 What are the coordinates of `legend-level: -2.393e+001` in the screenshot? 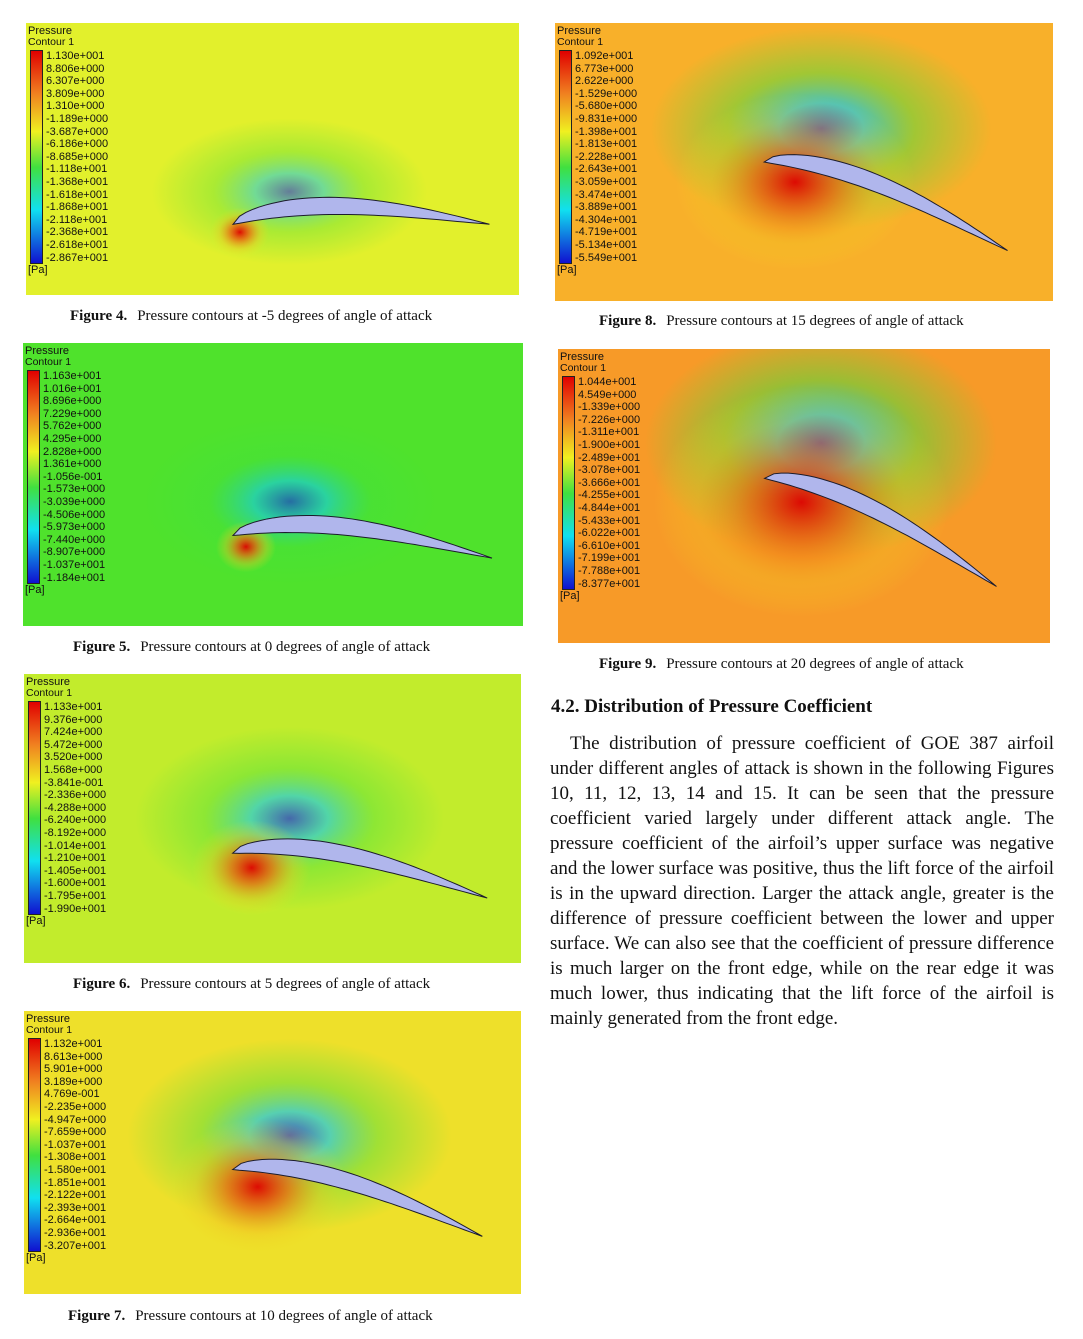 It's located at (75, 1207).